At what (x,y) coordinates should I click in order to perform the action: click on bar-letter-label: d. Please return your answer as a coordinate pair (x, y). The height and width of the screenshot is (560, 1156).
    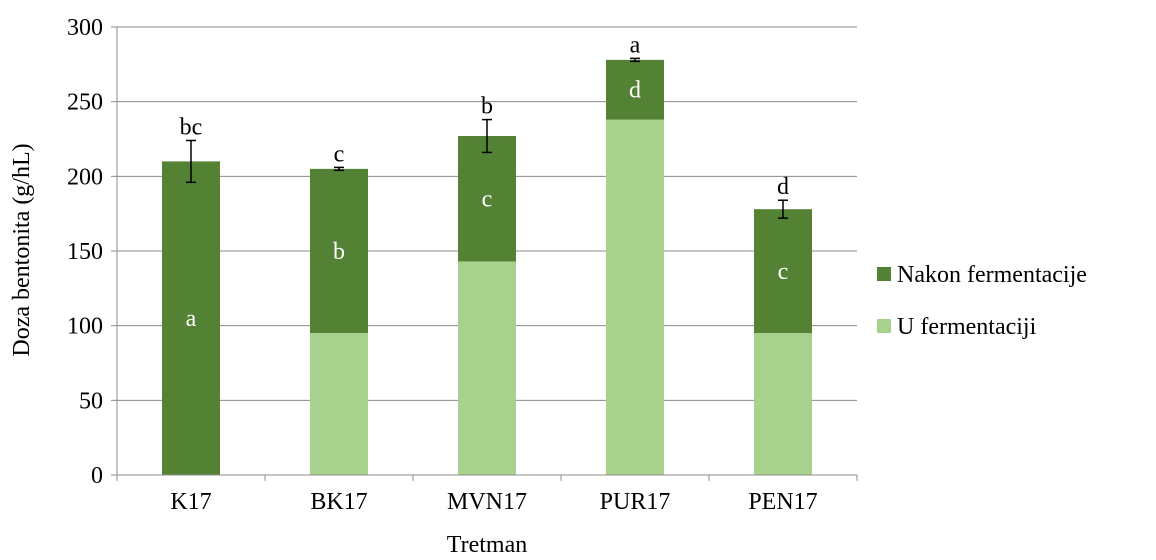
    Looking at the image, I should click on (635, 91).